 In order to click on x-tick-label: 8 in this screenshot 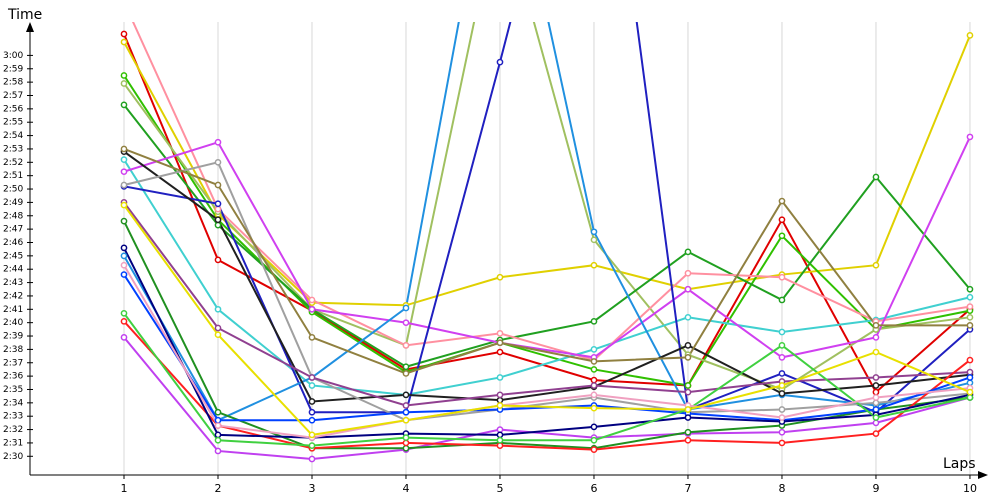, I will do `click(781, 488)`.